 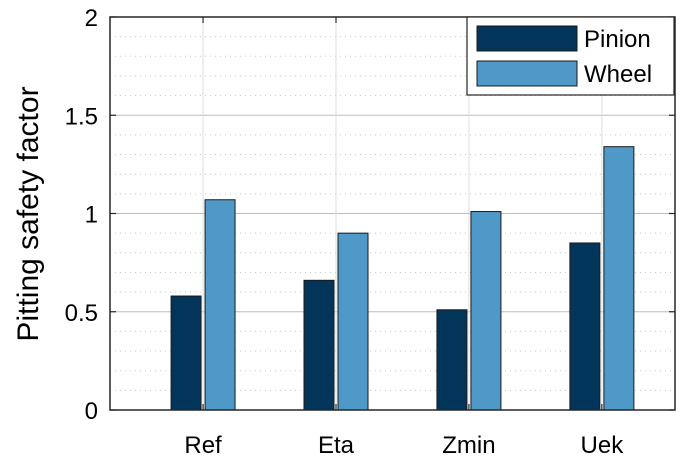 What do you see at coordinates (468, 445) in the screenshot?
I see `x-tick-label: Zmin` at bounding box center [468, 445].